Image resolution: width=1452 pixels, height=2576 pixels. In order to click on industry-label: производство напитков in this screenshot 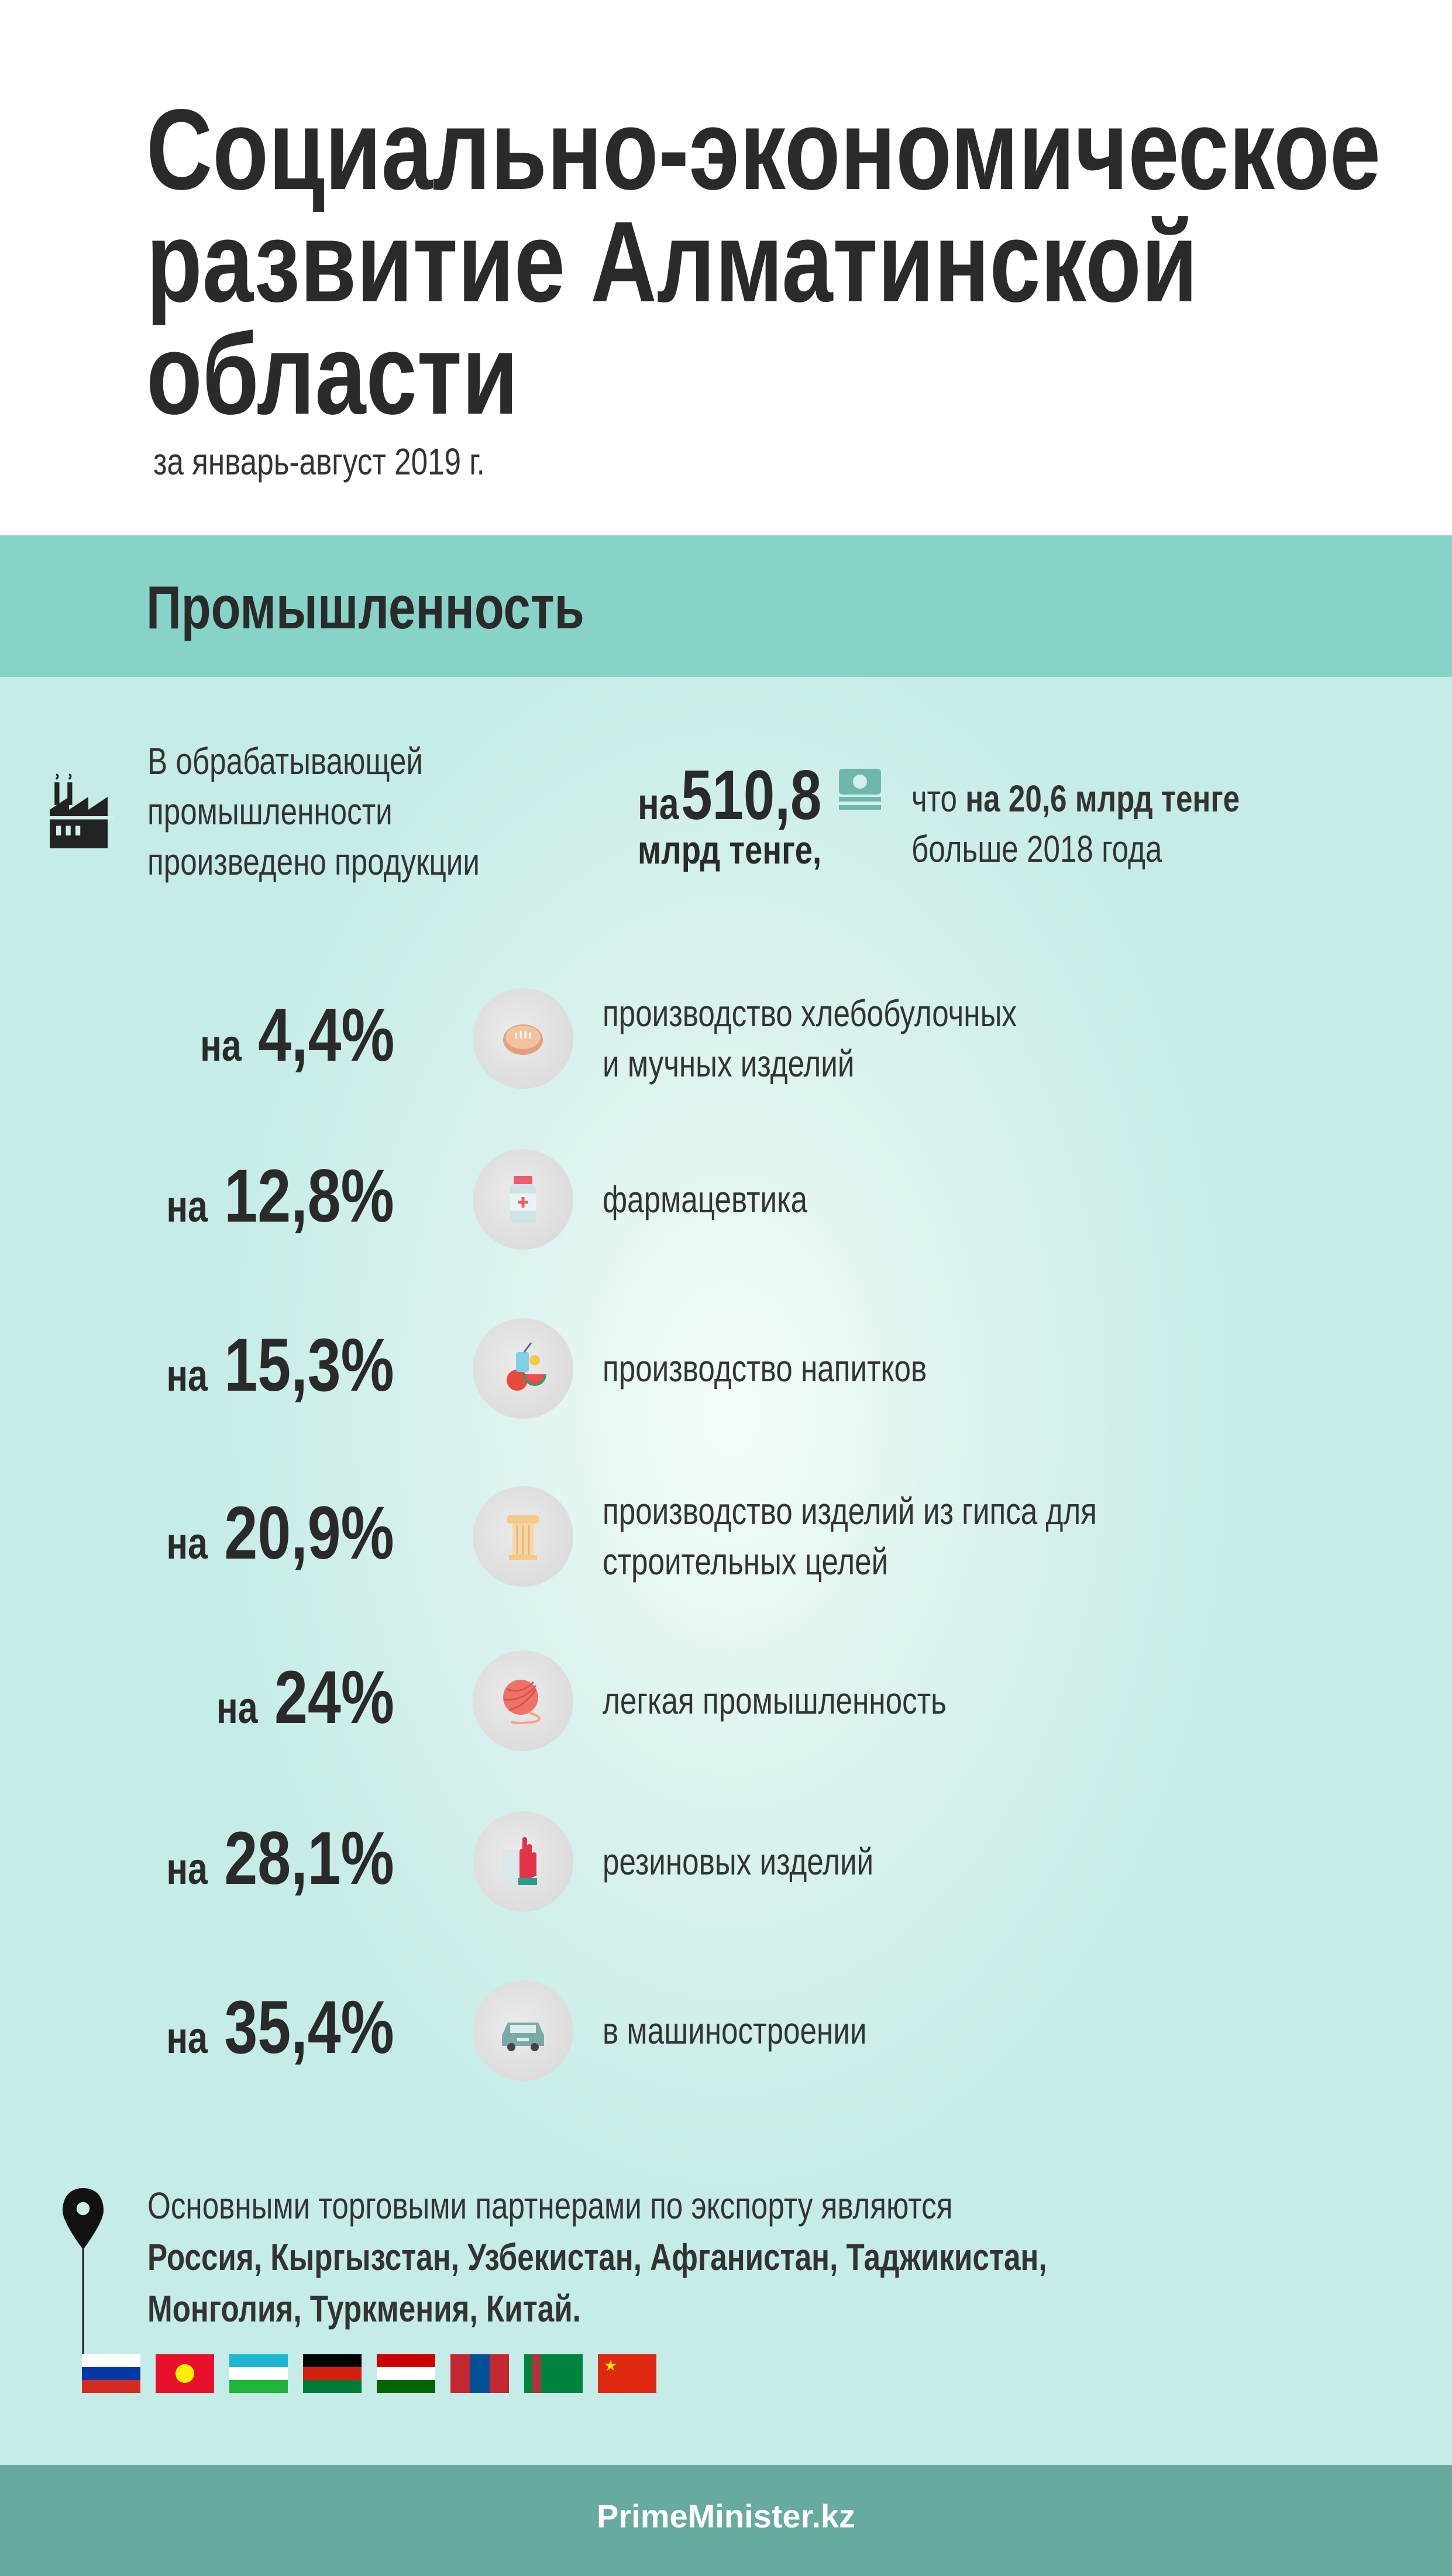, I will do `click(765, 1368)`.